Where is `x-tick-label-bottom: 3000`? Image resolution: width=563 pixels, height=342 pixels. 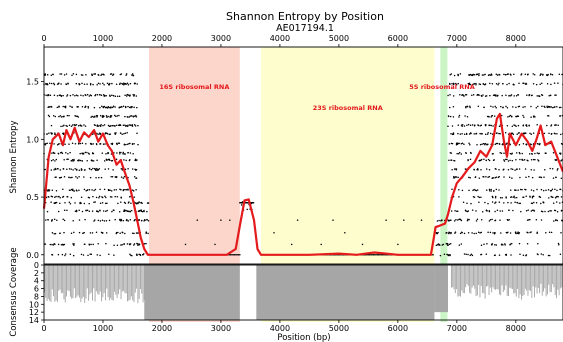
x-tick-label-bottom: 3000 is located at coordinates (221, 328).